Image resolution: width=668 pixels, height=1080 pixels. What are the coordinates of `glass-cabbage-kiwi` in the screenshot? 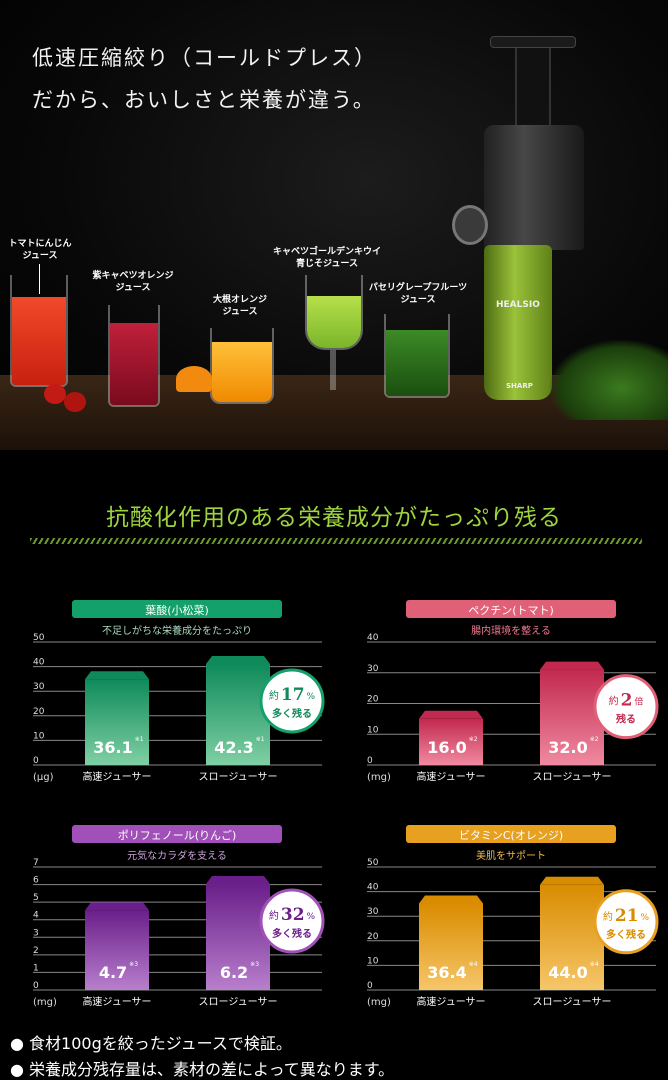 It's located at (334, 312).